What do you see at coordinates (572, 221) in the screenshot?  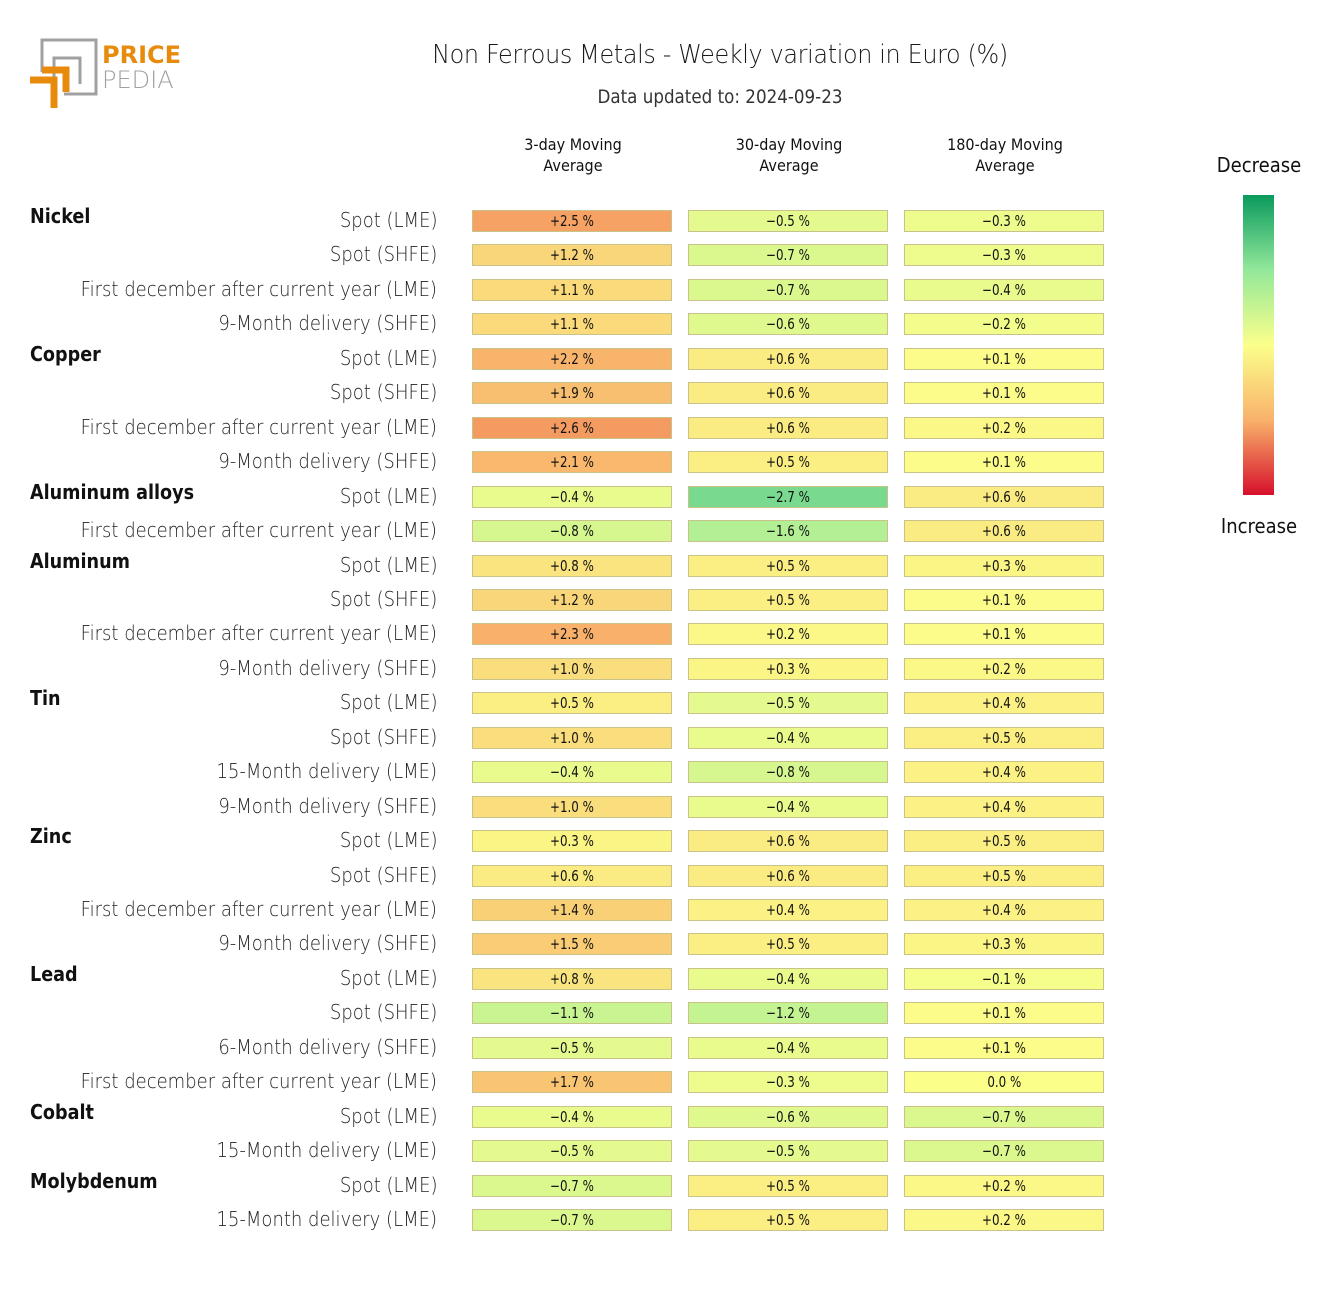 I see `cell-value-label: +2.5 %` at bounding box center [572, 221].